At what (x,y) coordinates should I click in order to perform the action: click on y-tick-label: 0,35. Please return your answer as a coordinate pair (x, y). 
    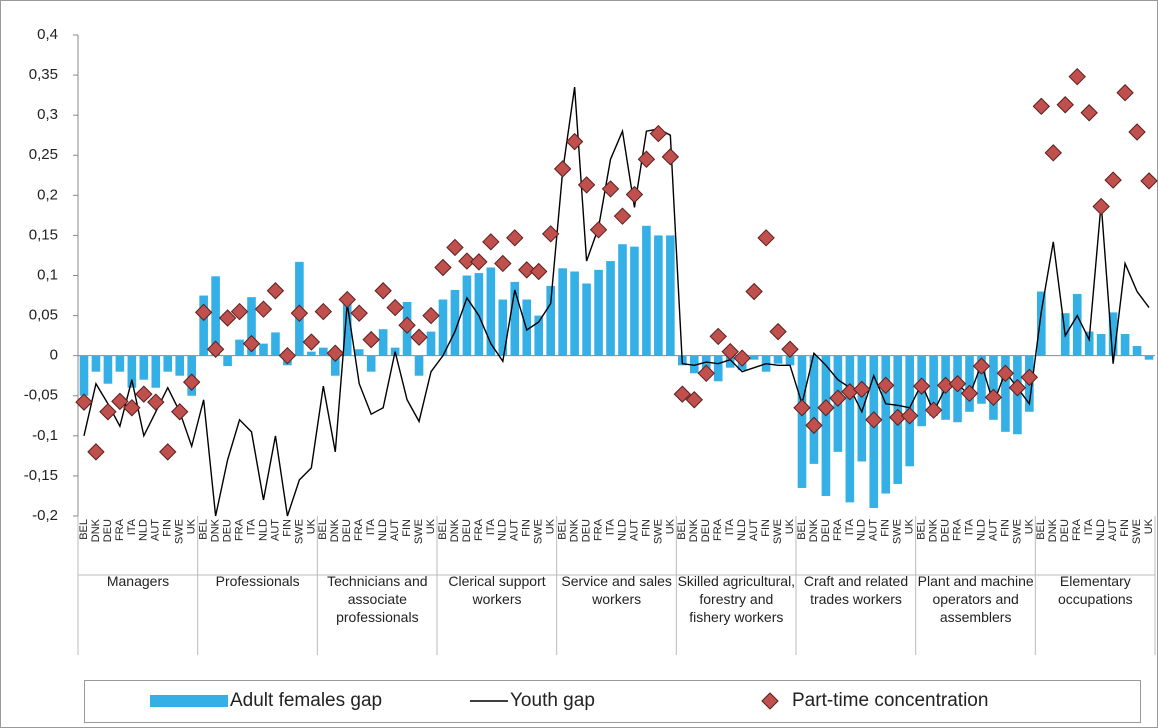
    Looking at the image, I should click on (43, 74).